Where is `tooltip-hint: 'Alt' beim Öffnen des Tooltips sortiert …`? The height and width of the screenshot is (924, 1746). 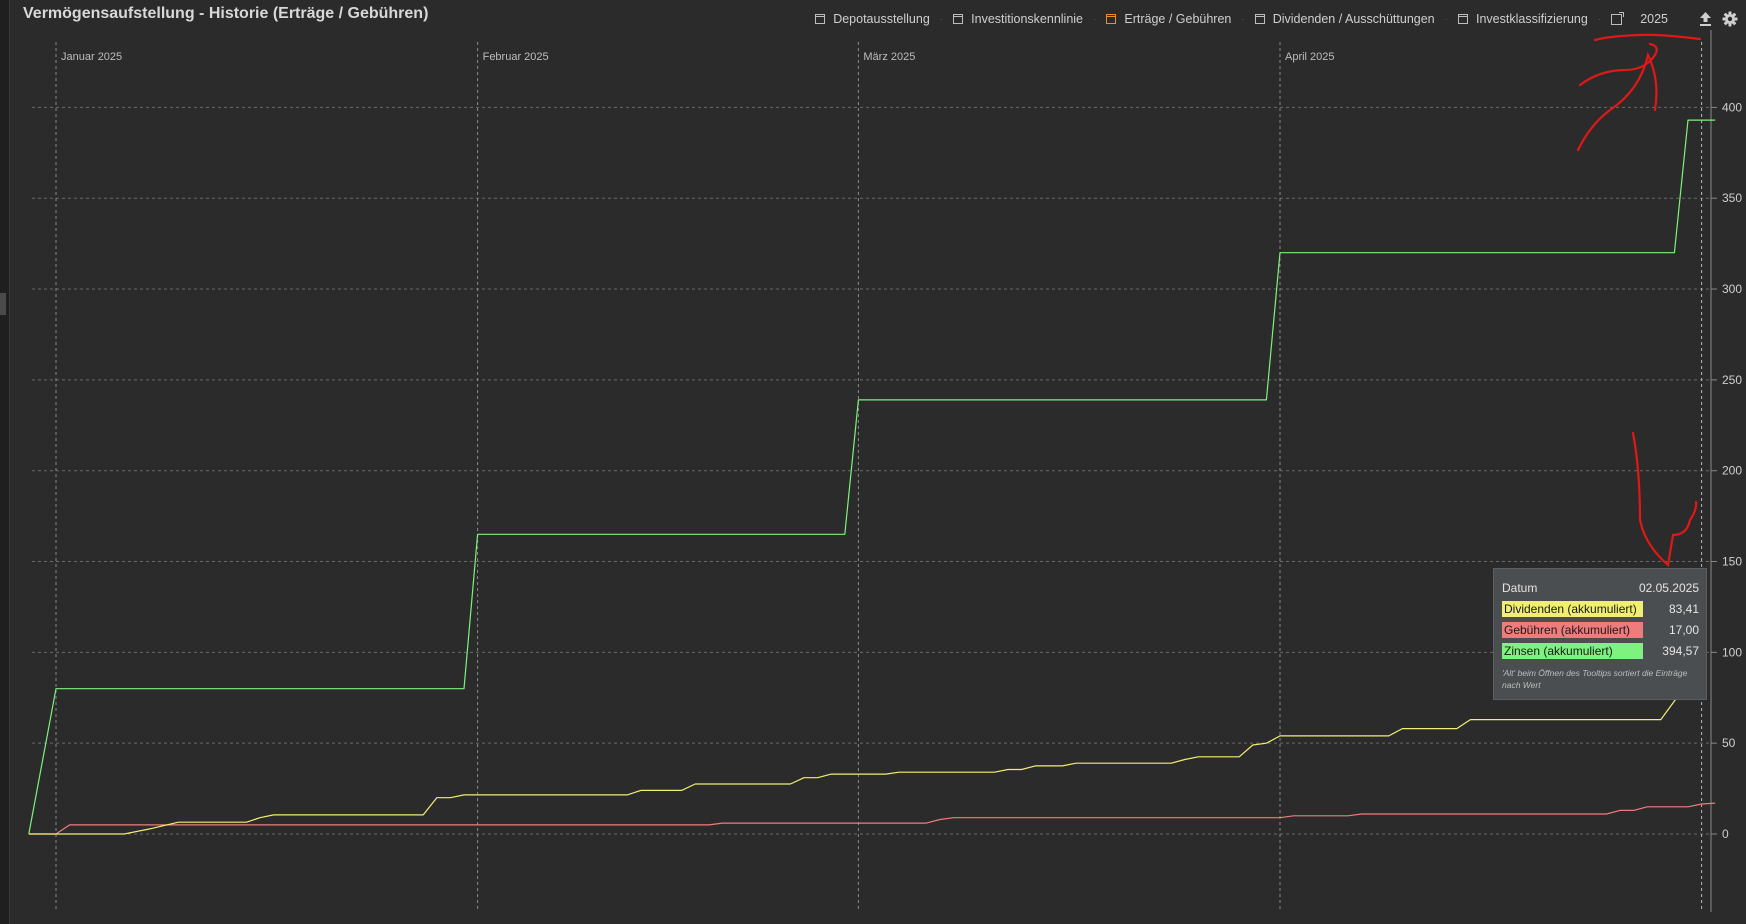 tooltip-hint: 'Alt' beim Öffnen des Tooltips sortiert … is located at coordinates (1595, 679).